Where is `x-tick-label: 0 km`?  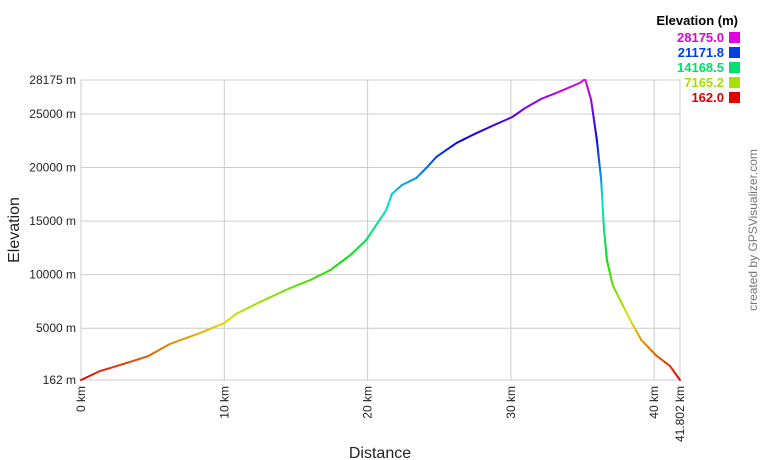
x-tick-label: 0 km is located at coordinates (81, 399).